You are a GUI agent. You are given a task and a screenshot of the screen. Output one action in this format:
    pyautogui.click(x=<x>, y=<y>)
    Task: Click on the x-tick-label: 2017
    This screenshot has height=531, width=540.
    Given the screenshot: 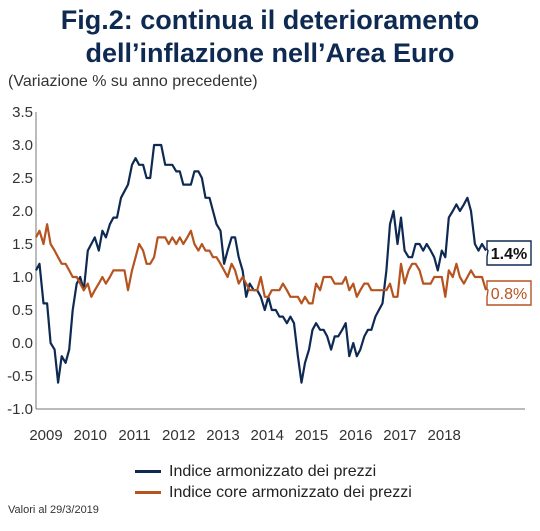 What is the action you would take?
    pyautogui.click(x=399, y=435)
    